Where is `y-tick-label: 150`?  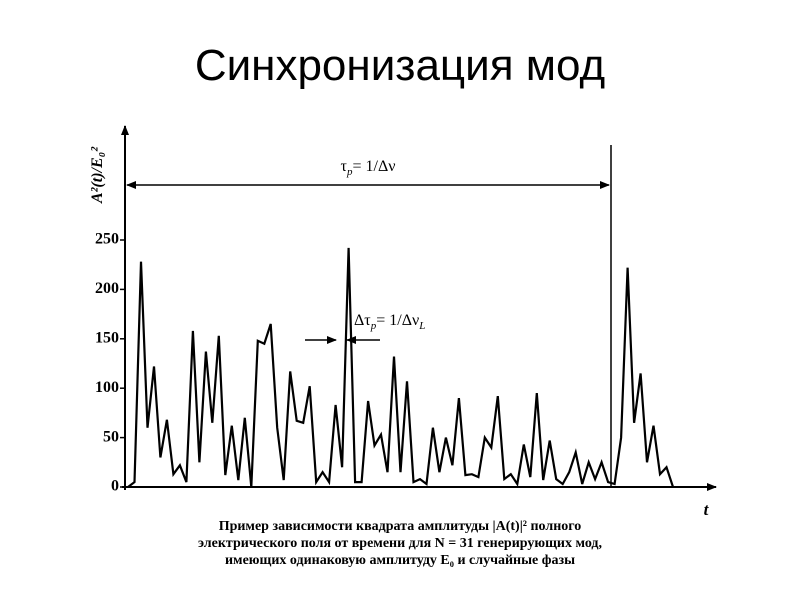
y-tick-label: 150 is located at coordinates (107, 337).